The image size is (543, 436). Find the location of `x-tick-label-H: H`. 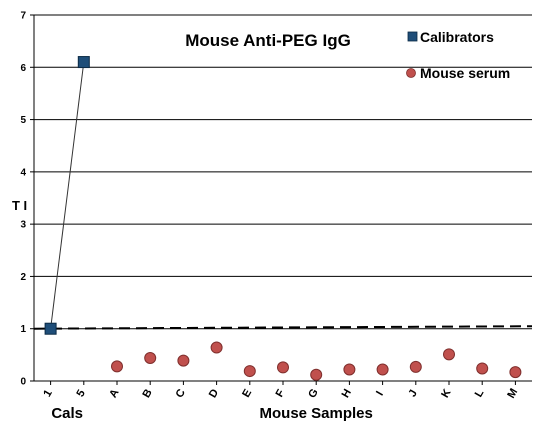

x-tick-label-H: H is located at coordinates (347, 393).